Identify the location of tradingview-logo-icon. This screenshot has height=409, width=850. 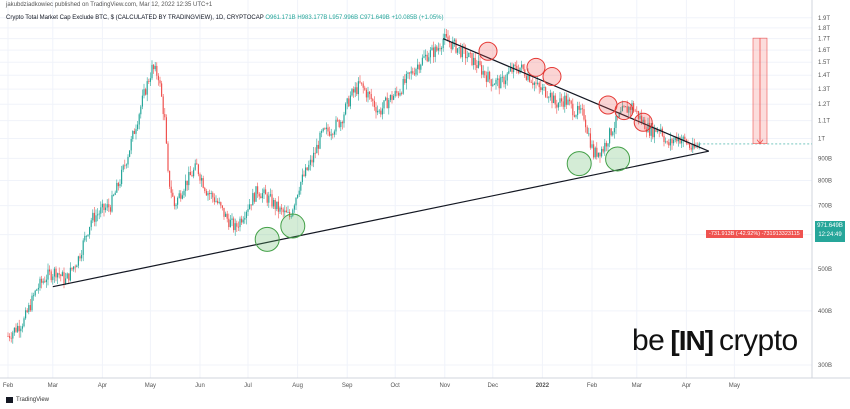
(9, 400).